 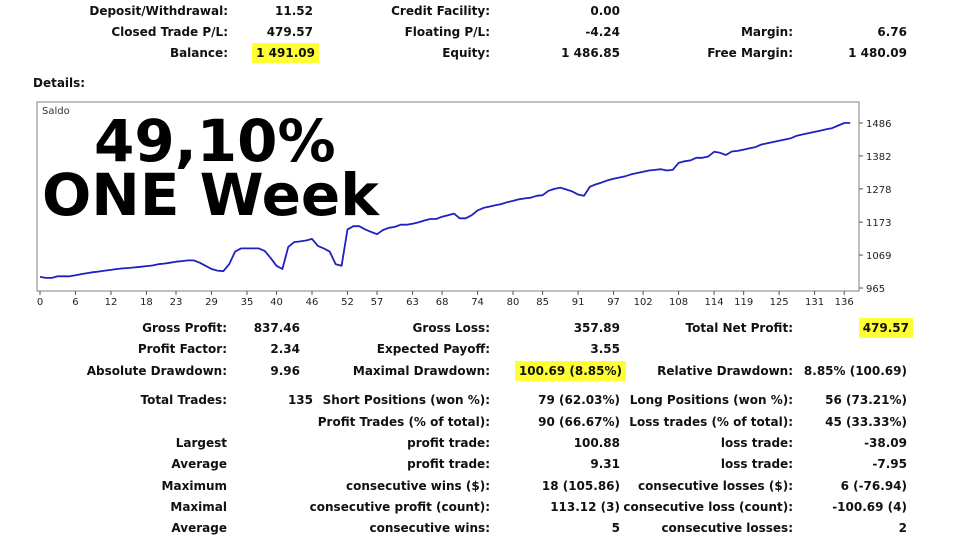 I want to click on x-tick-label: 46, so click(x=312, y=302).